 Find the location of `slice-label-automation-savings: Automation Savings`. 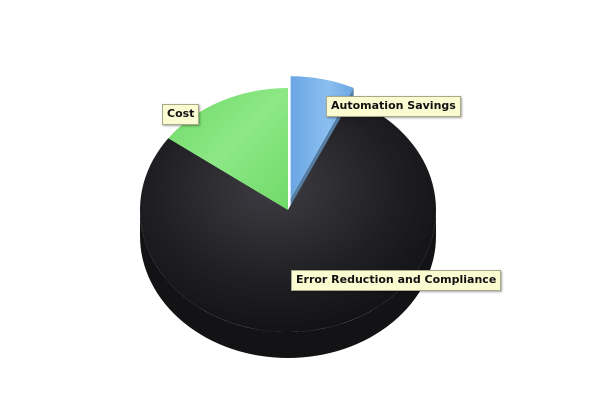

slice-label-automation-savings: Automation Savings is located at coordinates (393, 106).